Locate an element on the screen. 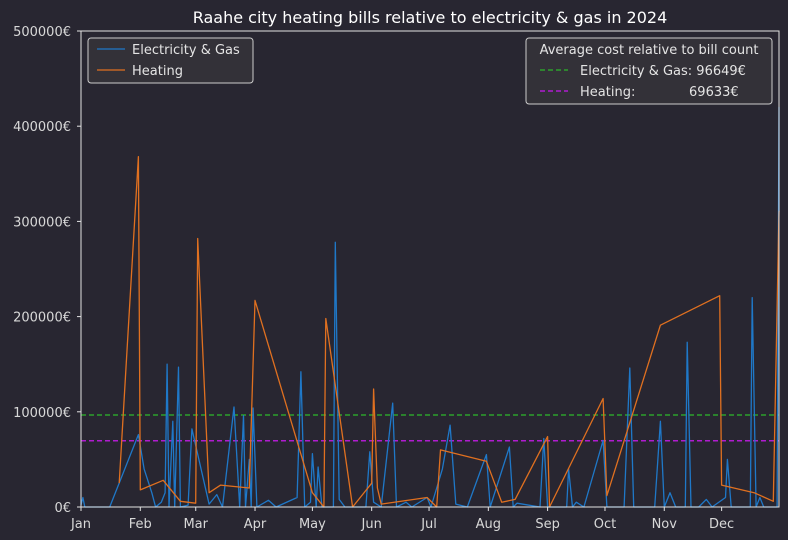  legend-label-heating-average: Heating: 69633€ is located at coordinates (659, 92).